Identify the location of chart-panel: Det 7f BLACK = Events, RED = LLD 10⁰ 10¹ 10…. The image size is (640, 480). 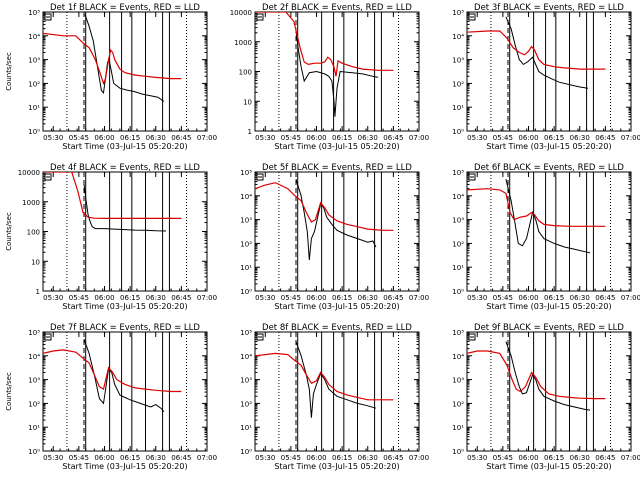
(111, 397).